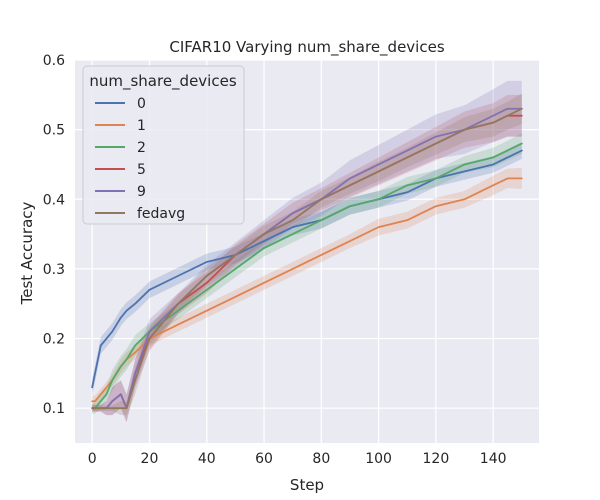  What do you see at coordinates (54, 200) in the screenshot?
I see `y-tick-label: 0.4` at bounding box center [54, 200].